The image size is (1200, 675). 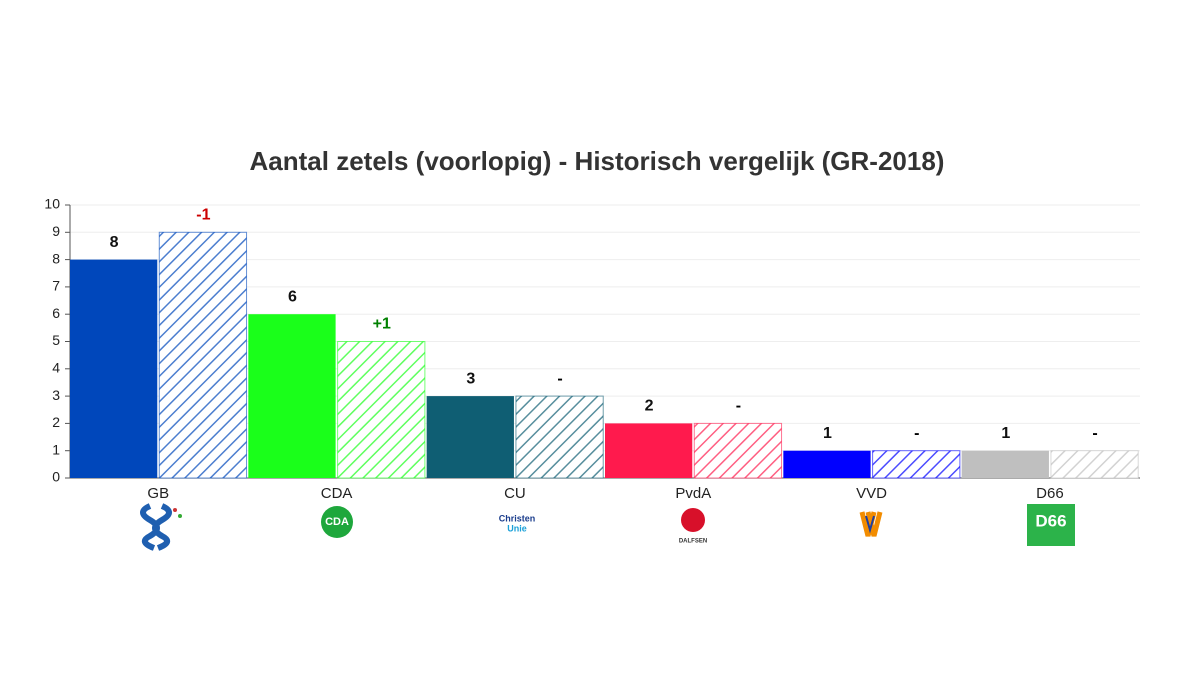 I want to click on y-tick-label: 8, so click(x=56, y=258).